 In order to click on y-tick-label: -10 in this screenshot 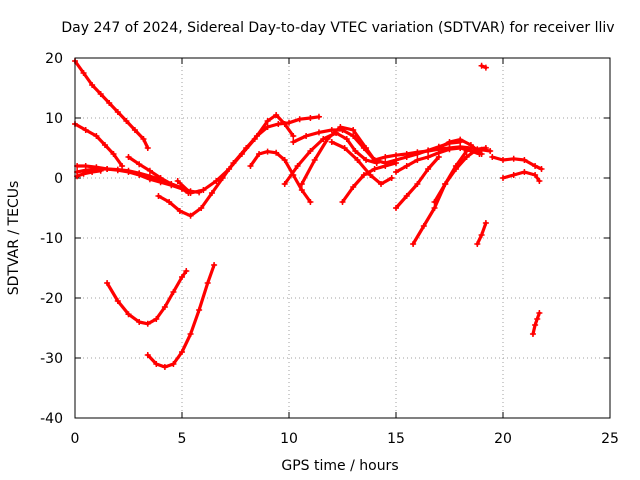, I will do `click(51, 239)`.